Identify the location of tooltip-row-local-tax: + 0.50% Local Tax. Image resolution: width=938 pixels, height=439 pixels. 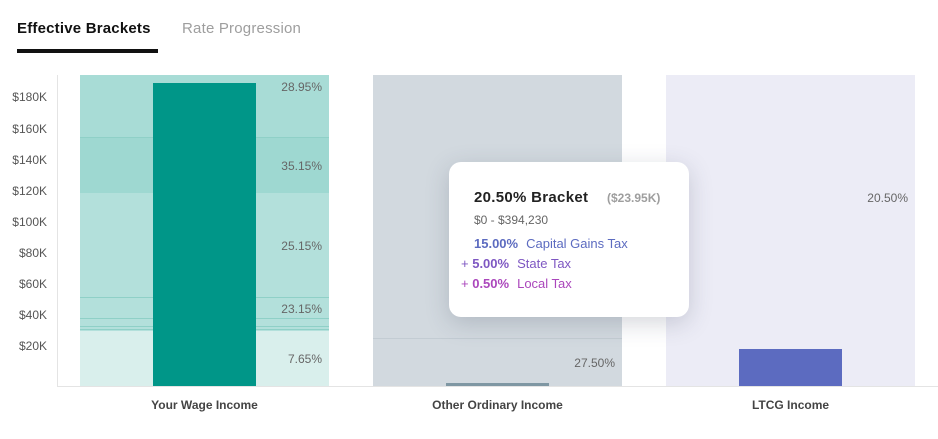
(516, 283).